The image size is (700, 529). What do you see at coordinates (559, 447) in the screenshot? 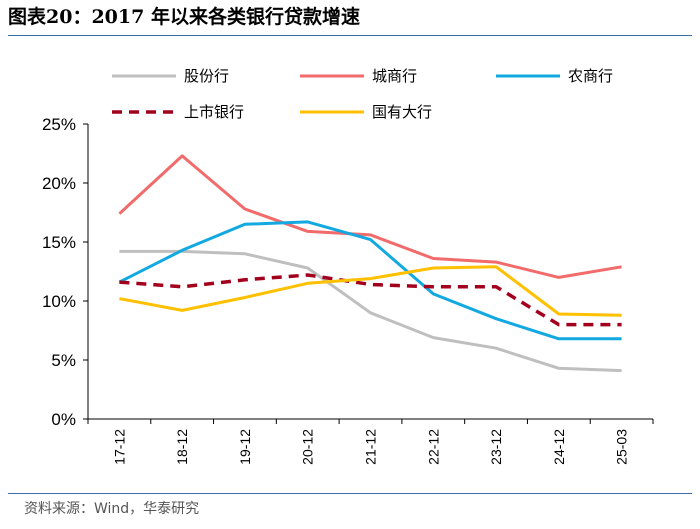
I see `x-tick-label: 24-12` at bounding box center [559, 447].